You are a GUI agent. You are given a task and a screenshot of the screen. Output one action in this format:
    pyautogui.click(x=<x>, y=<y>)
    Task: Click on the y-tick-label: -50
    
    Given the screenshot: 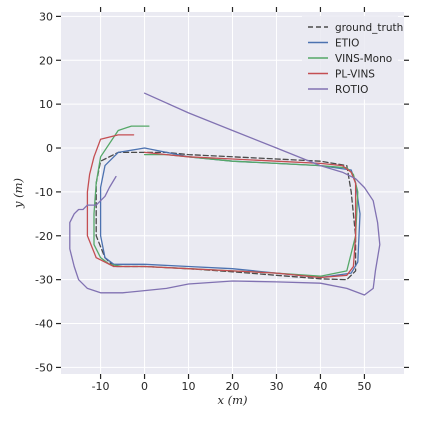 What is the action you would take?
    pyautogui.click(x=44, y=367)
    